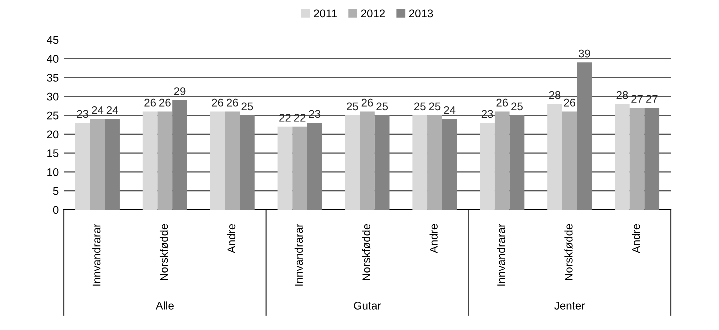  Describe the element at coordinates (56, 210) in the screenshot. I see `y-tick-label: 0` at that location.